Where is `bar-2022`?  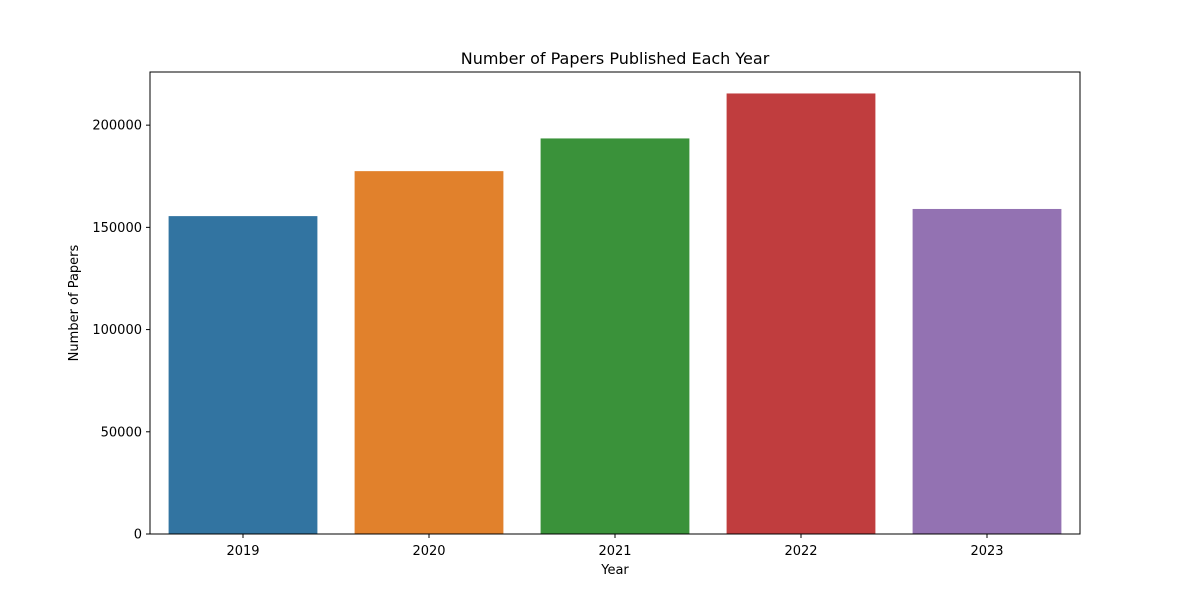
bar-2022 is located at coordinates (801, 313).